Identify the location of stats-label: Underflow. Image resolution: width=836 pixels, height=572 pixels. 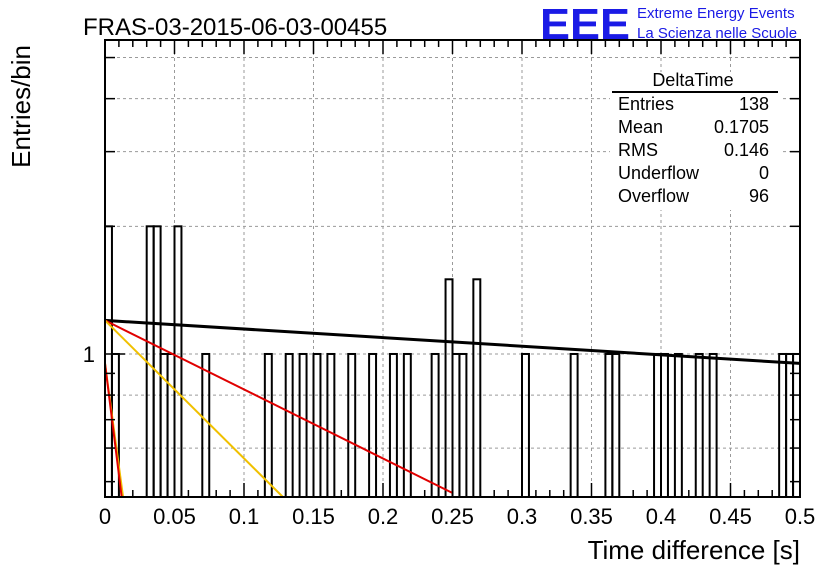
(659, 173).